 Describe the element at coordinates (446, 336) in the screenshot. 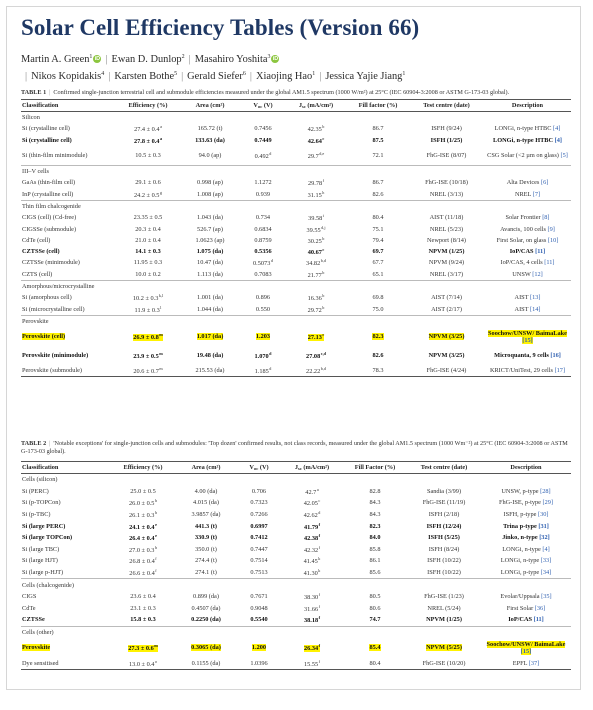

I see `cell-test-centre: NPVM (3/25)` at that location.